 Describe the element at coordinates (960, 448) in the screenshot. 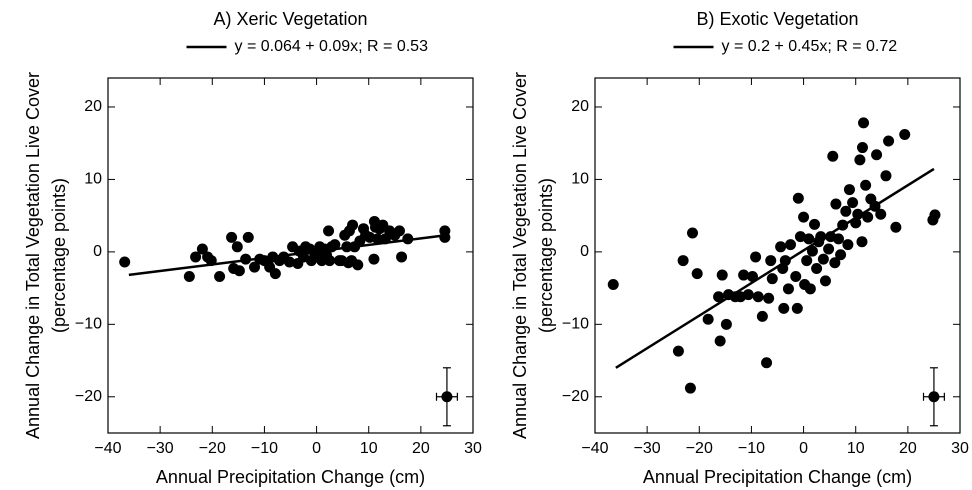

I see `x-tick-label: 30` at that location.